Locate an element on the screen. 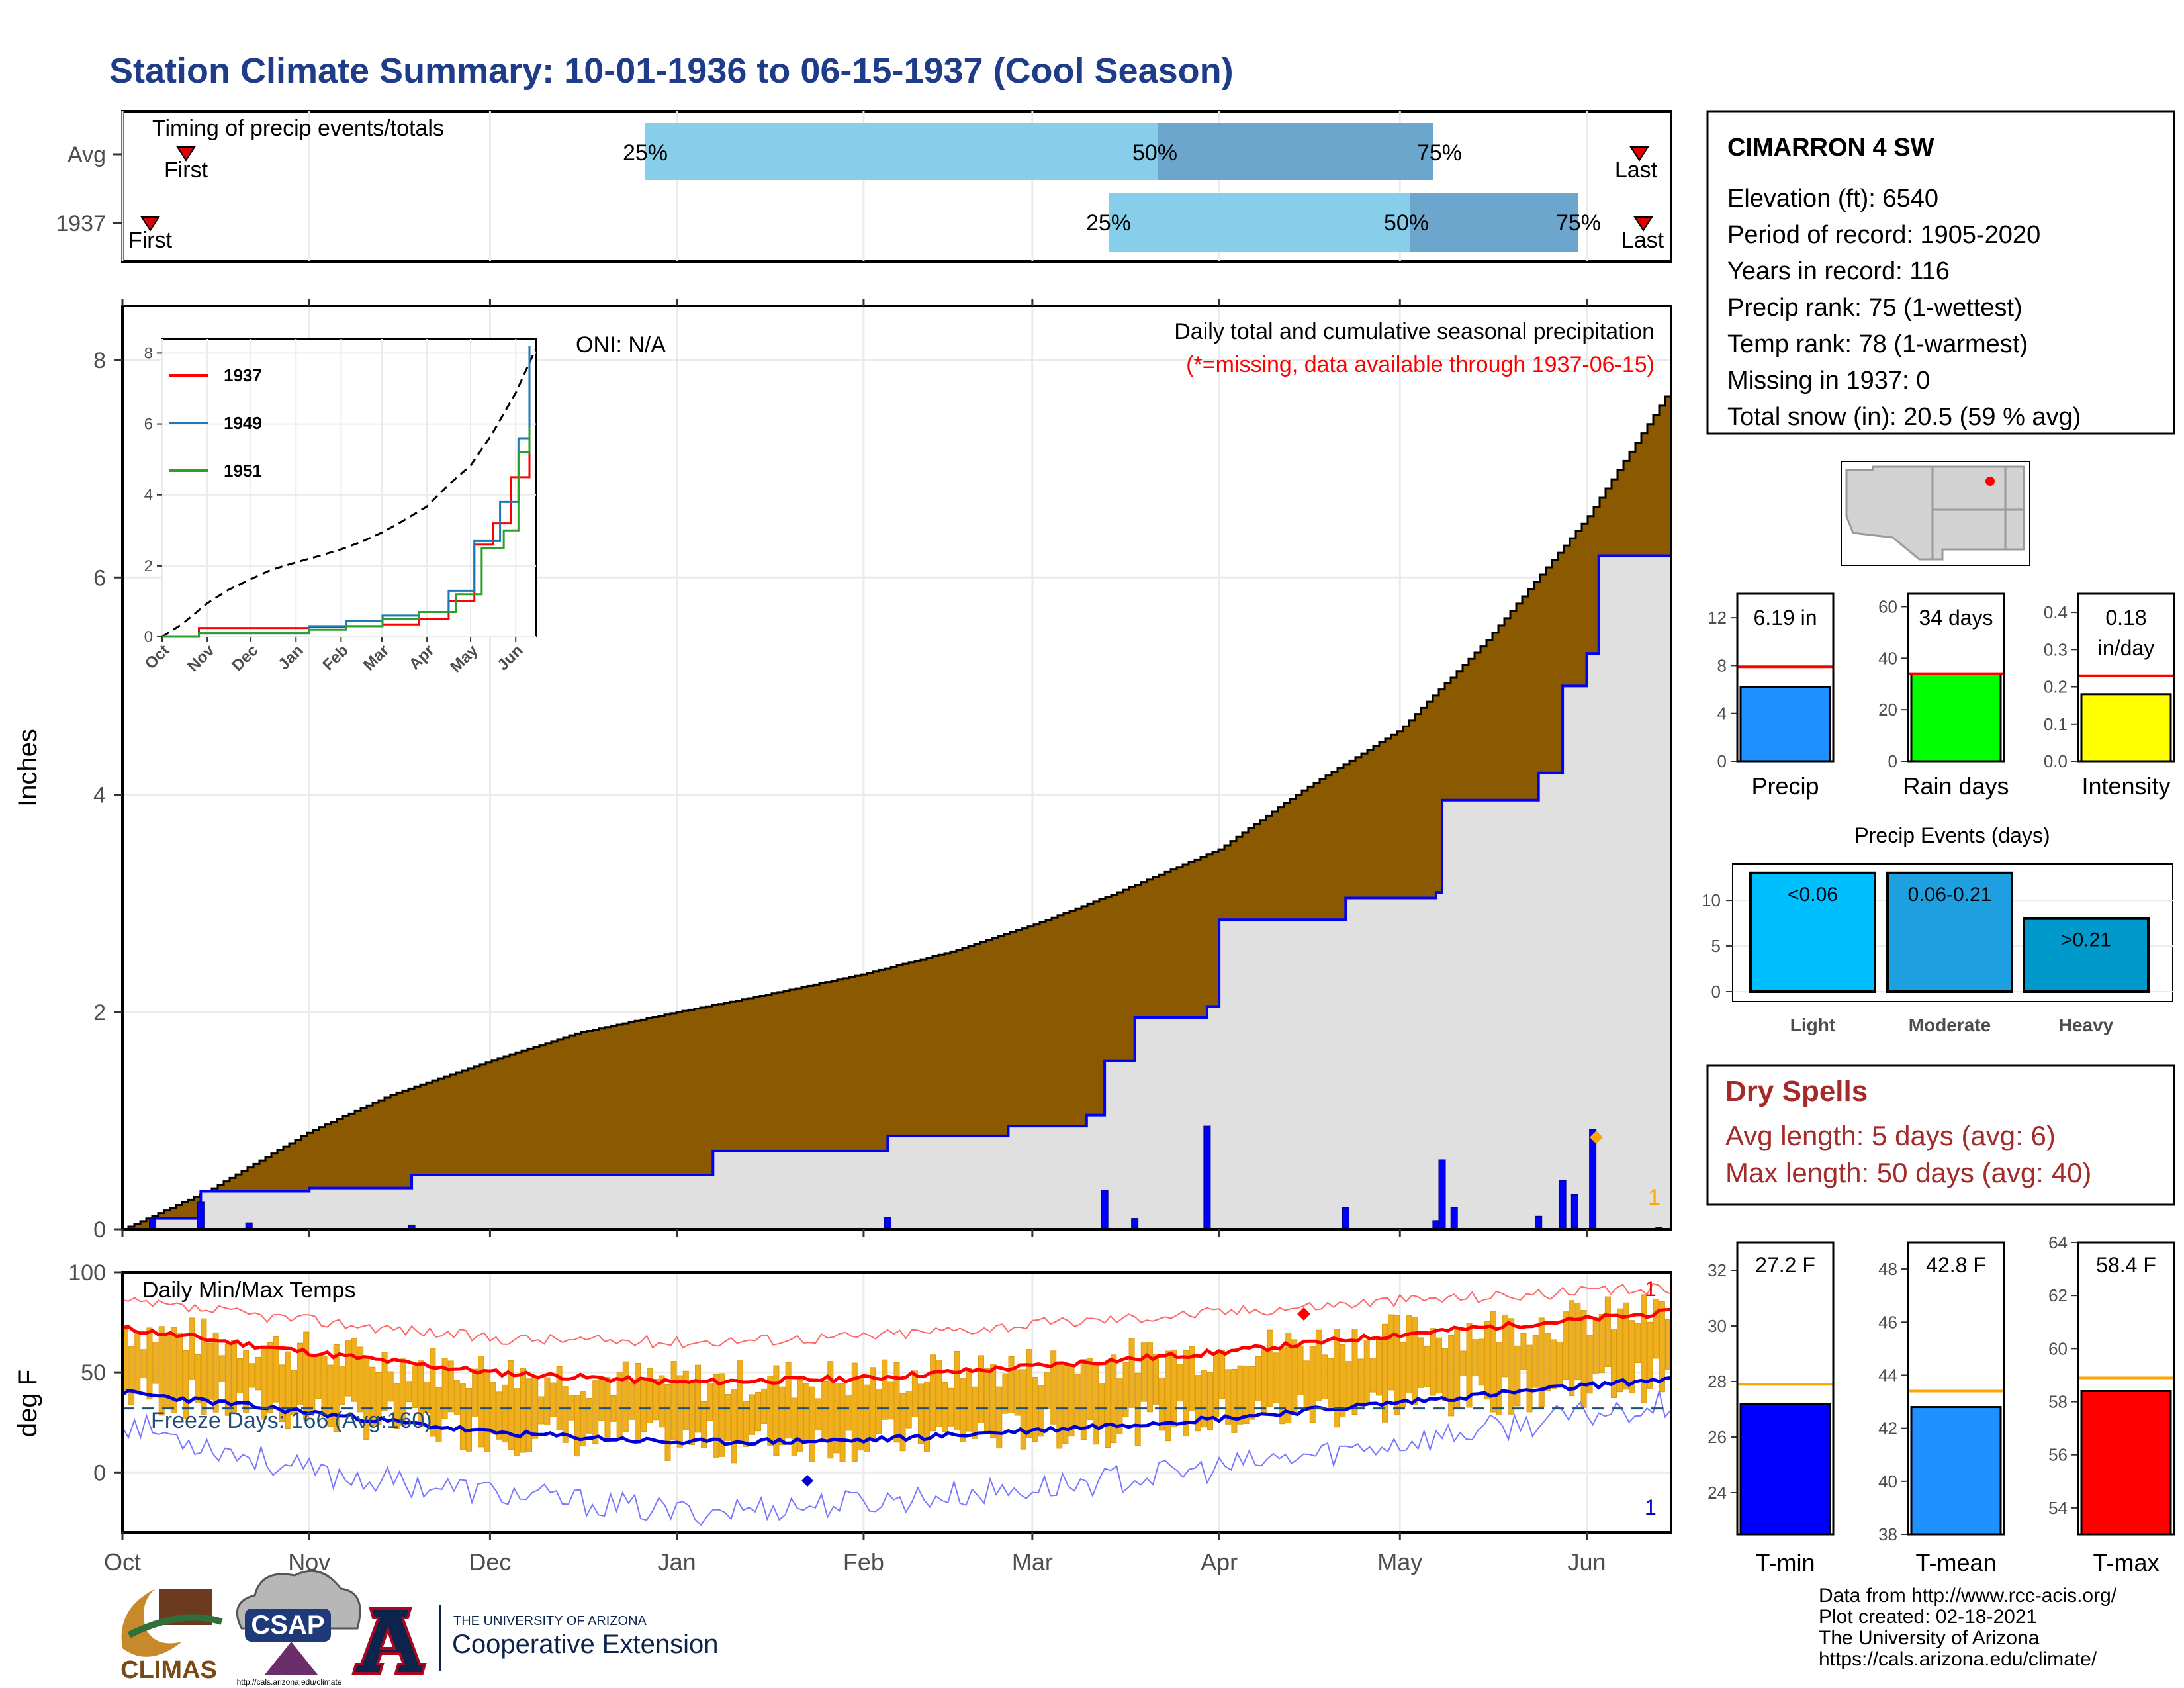 The height and width of the screenshot is (1688, 2184). temp-summary-value: 58.4 F is located at coordinates (2126, 1265).